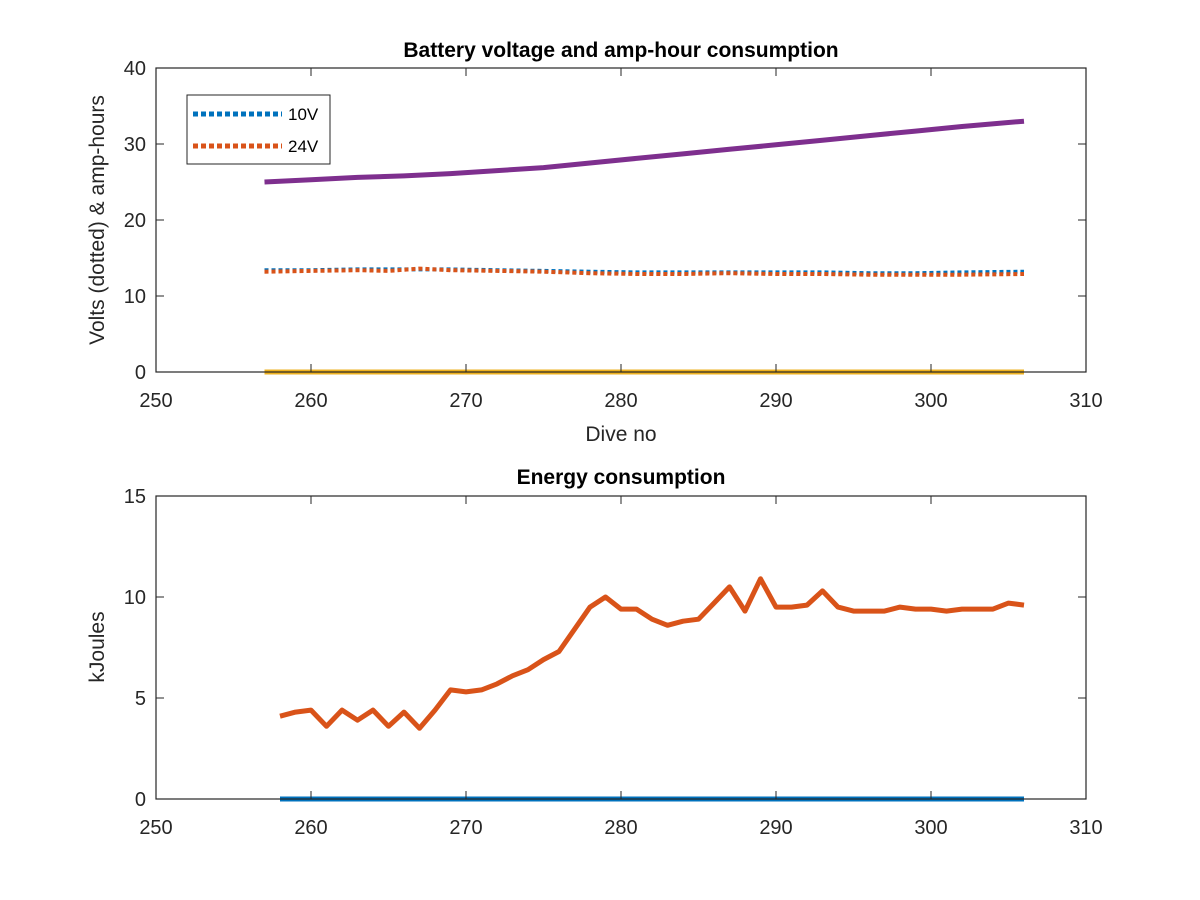 The image size is (1200, 900). I want to click on voltage-legend: 10V 24V, so click(258, 129).